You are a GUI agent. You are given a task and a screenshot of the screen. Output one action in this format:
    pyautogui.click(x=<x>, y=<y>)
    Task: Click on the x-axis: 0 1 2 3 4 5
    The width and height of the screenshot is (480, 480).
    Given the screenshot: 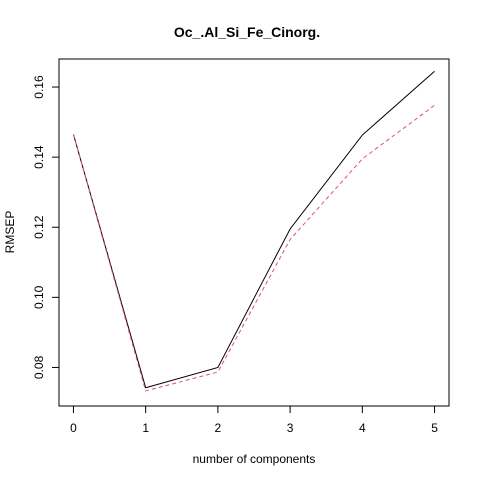 What is the action you would take?
    pyautogui.click(x=254, y=420)
    